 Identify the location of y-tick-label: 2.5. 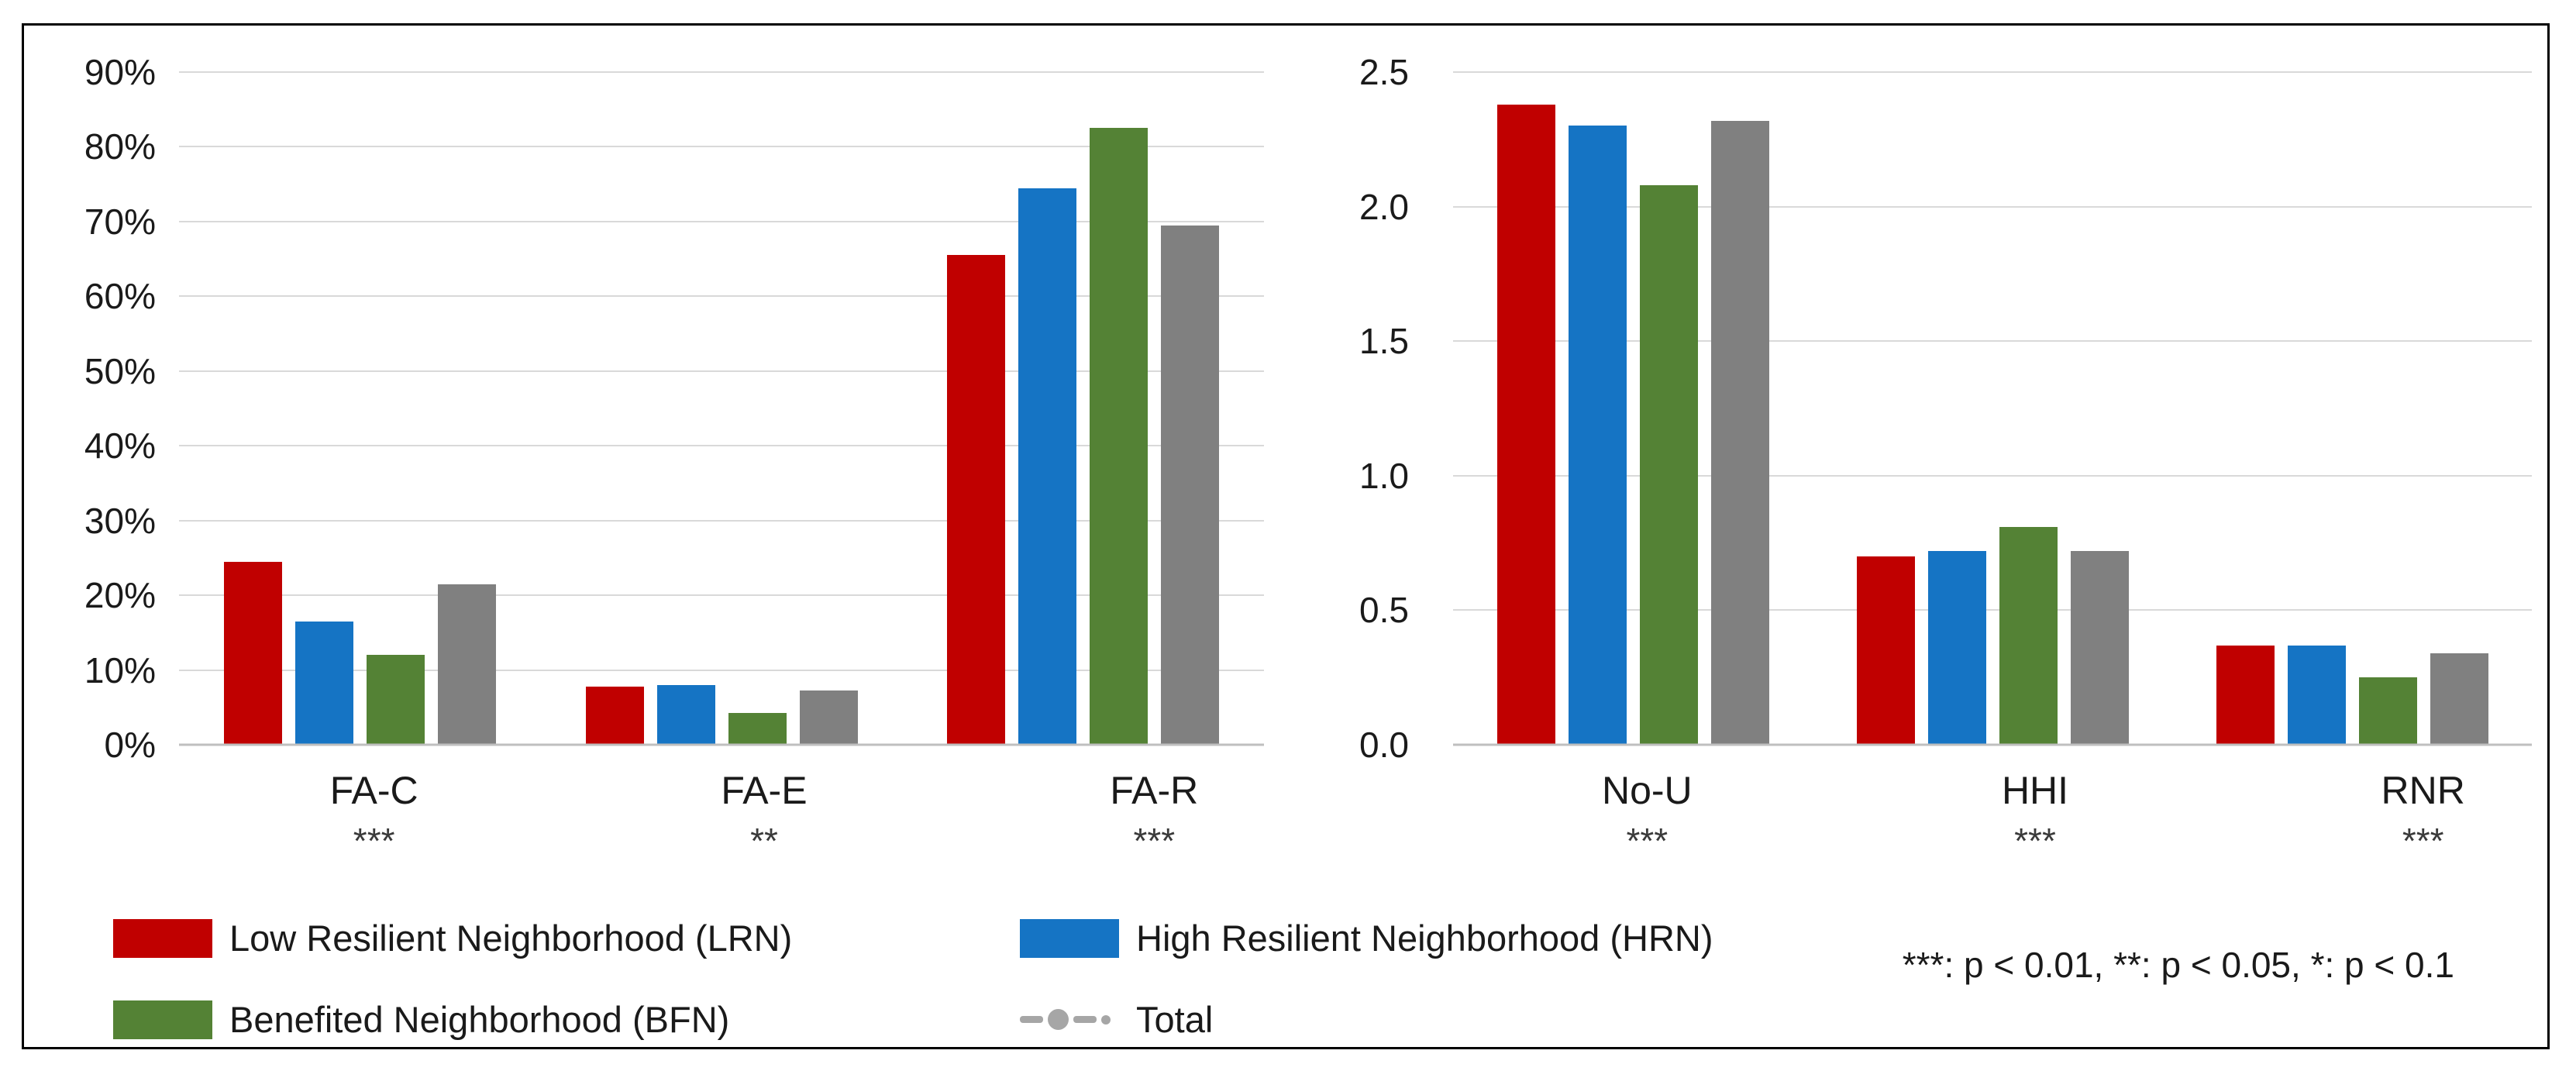
(1384, 72).